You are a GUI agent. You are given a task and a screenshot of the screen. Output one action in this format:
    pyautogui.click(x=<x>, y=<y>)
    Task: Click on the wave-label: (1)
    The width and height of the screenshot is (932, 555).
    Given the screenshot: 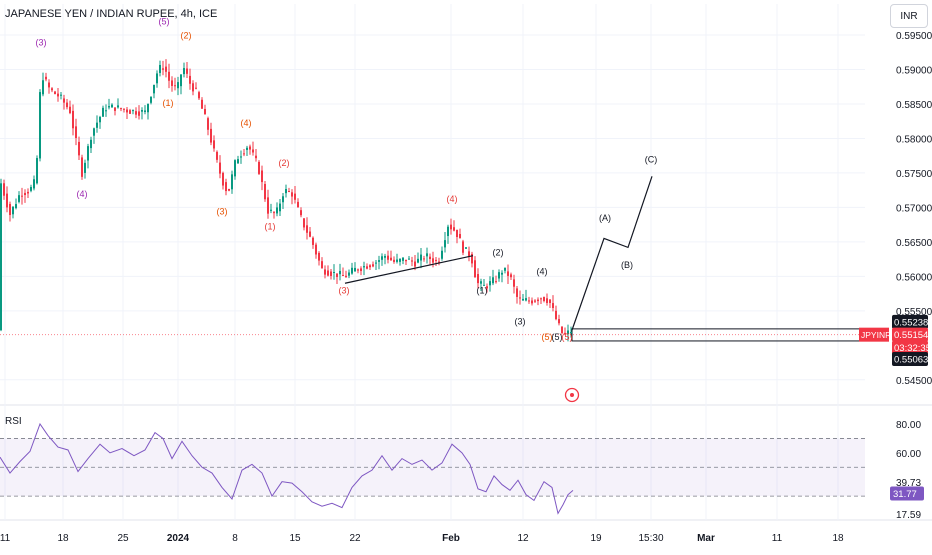 What is the action you would take?
    pyautogui.click(x=270, y=226)
    